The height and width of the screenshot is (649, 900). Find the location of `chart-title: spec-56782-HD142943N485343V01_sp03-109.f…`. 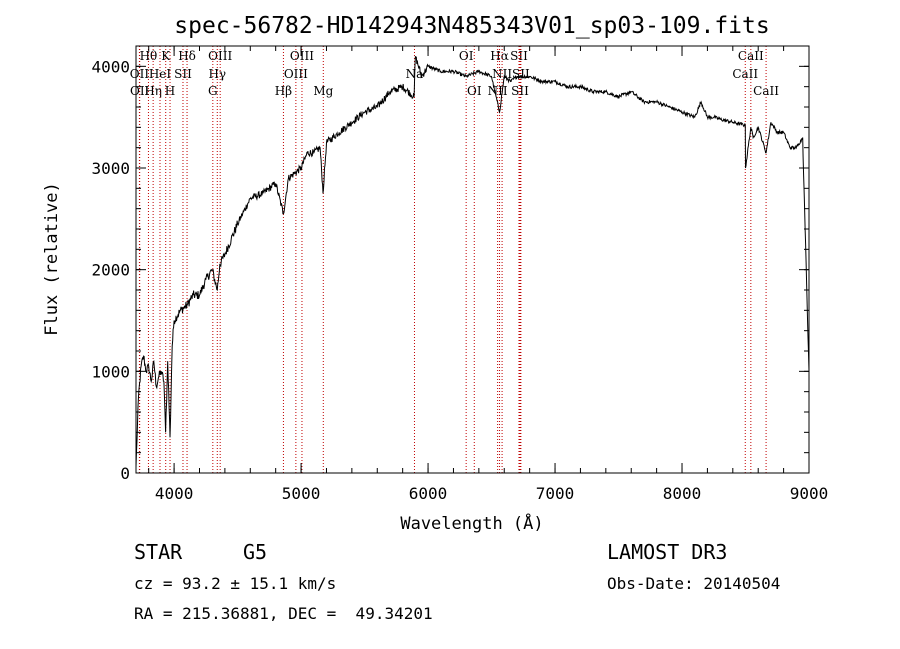

chart-title: spec-56782-HD142943N485343V01_sp03-109.f… is located at coordinates (471, 26).